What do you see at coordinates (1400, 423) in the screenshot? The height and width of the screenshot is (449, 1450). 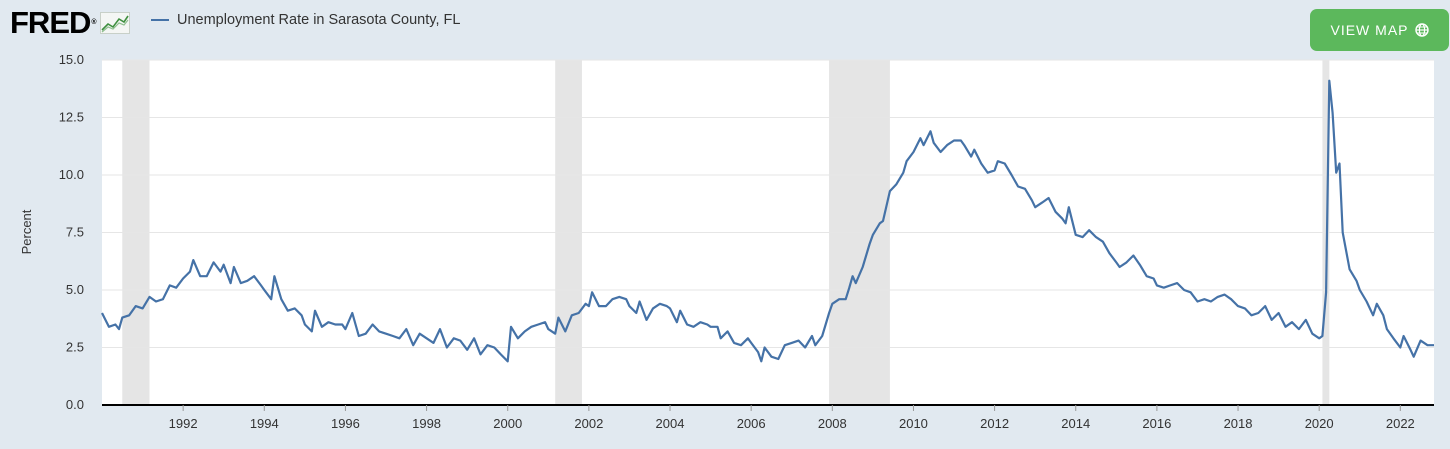 I see `x-tick-label: 2022` at bounding box center [1400, 423].